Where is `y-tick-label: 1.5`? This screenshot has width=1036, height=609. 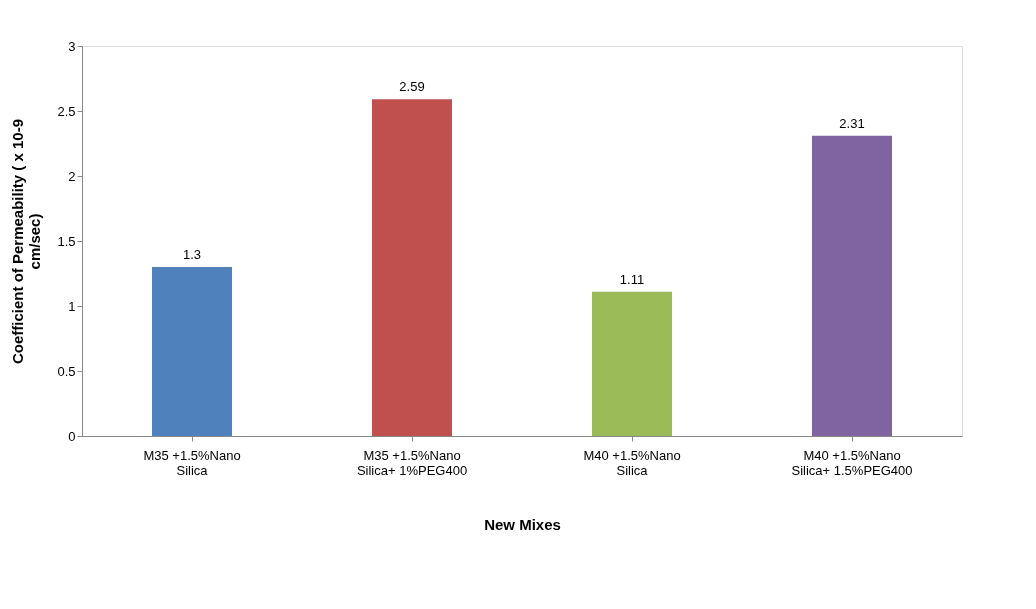
y-tick-label: 1.5 is located at coordinates (66, 241).